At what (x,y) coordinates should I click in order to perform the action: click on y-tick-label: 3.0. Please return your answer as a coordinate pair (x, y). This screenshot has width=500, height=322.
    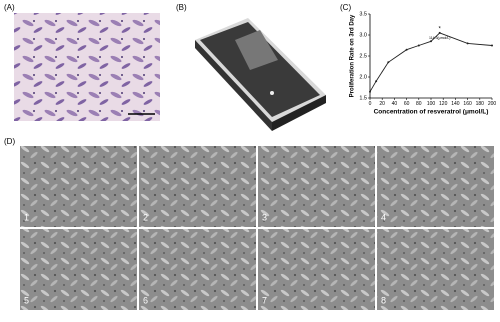
    Looking at the image, I should click on (363, 35).